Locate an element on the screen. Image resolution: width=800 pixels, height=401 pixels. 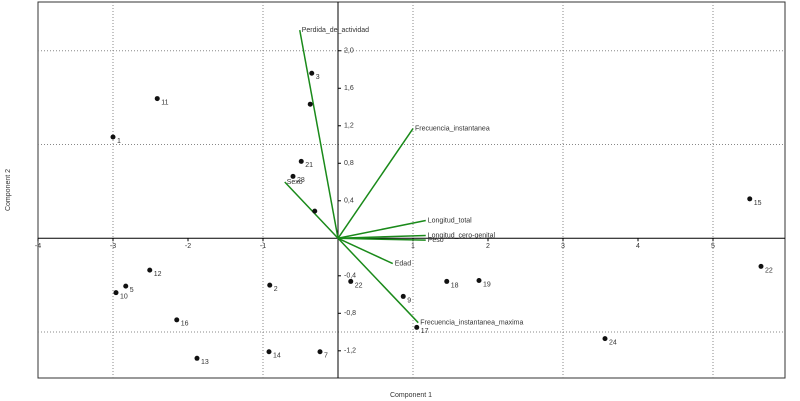
point-label: 7 is located at coordinates (326, 356).